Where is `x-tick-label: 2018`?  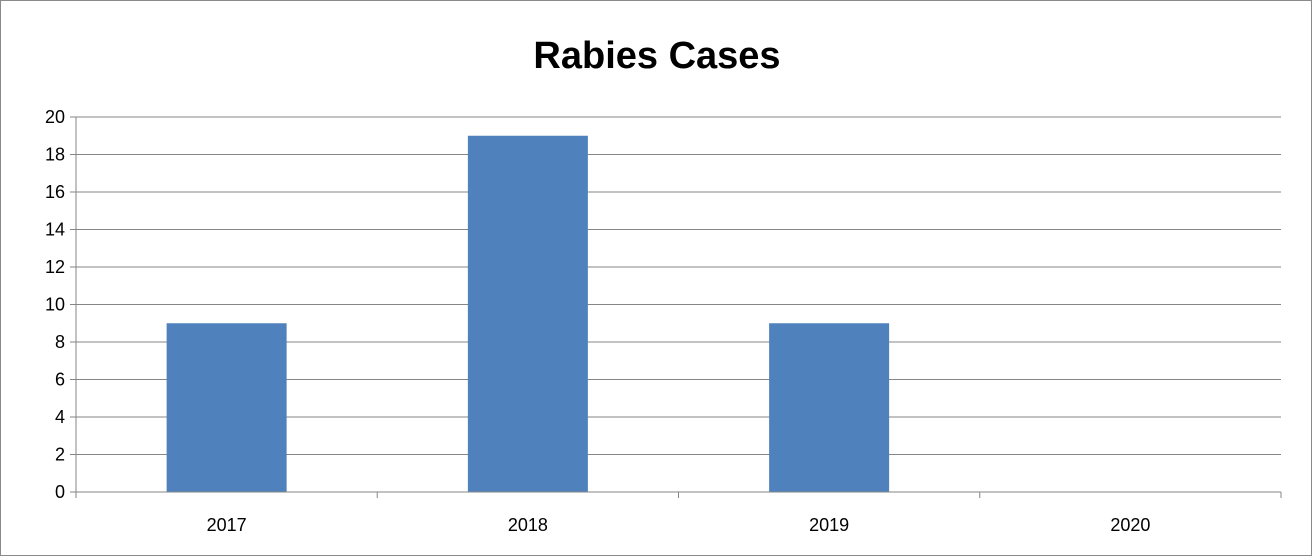
x-tick-label: 2018 is located at coordinates (528, 525).